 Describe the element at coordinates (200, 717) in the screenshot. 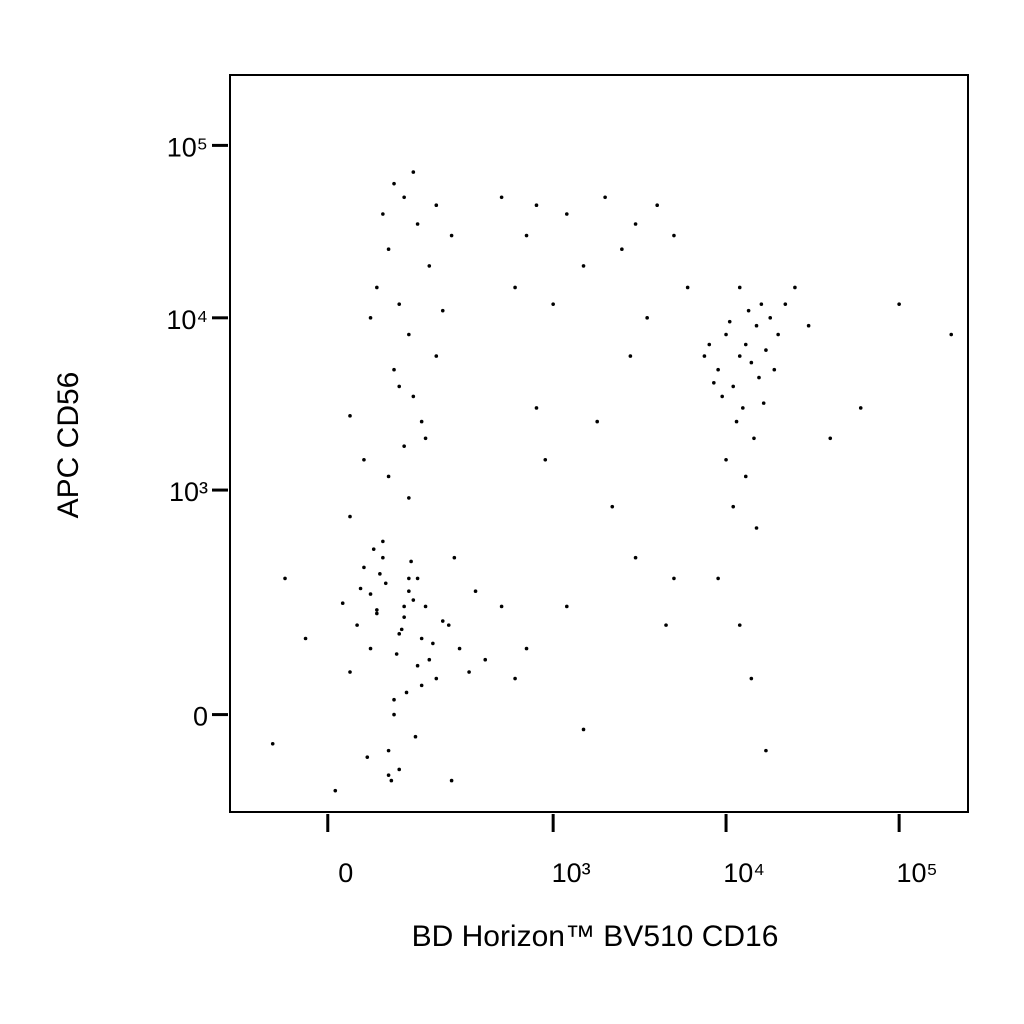

I see `y-tick-label: 0` at that location.